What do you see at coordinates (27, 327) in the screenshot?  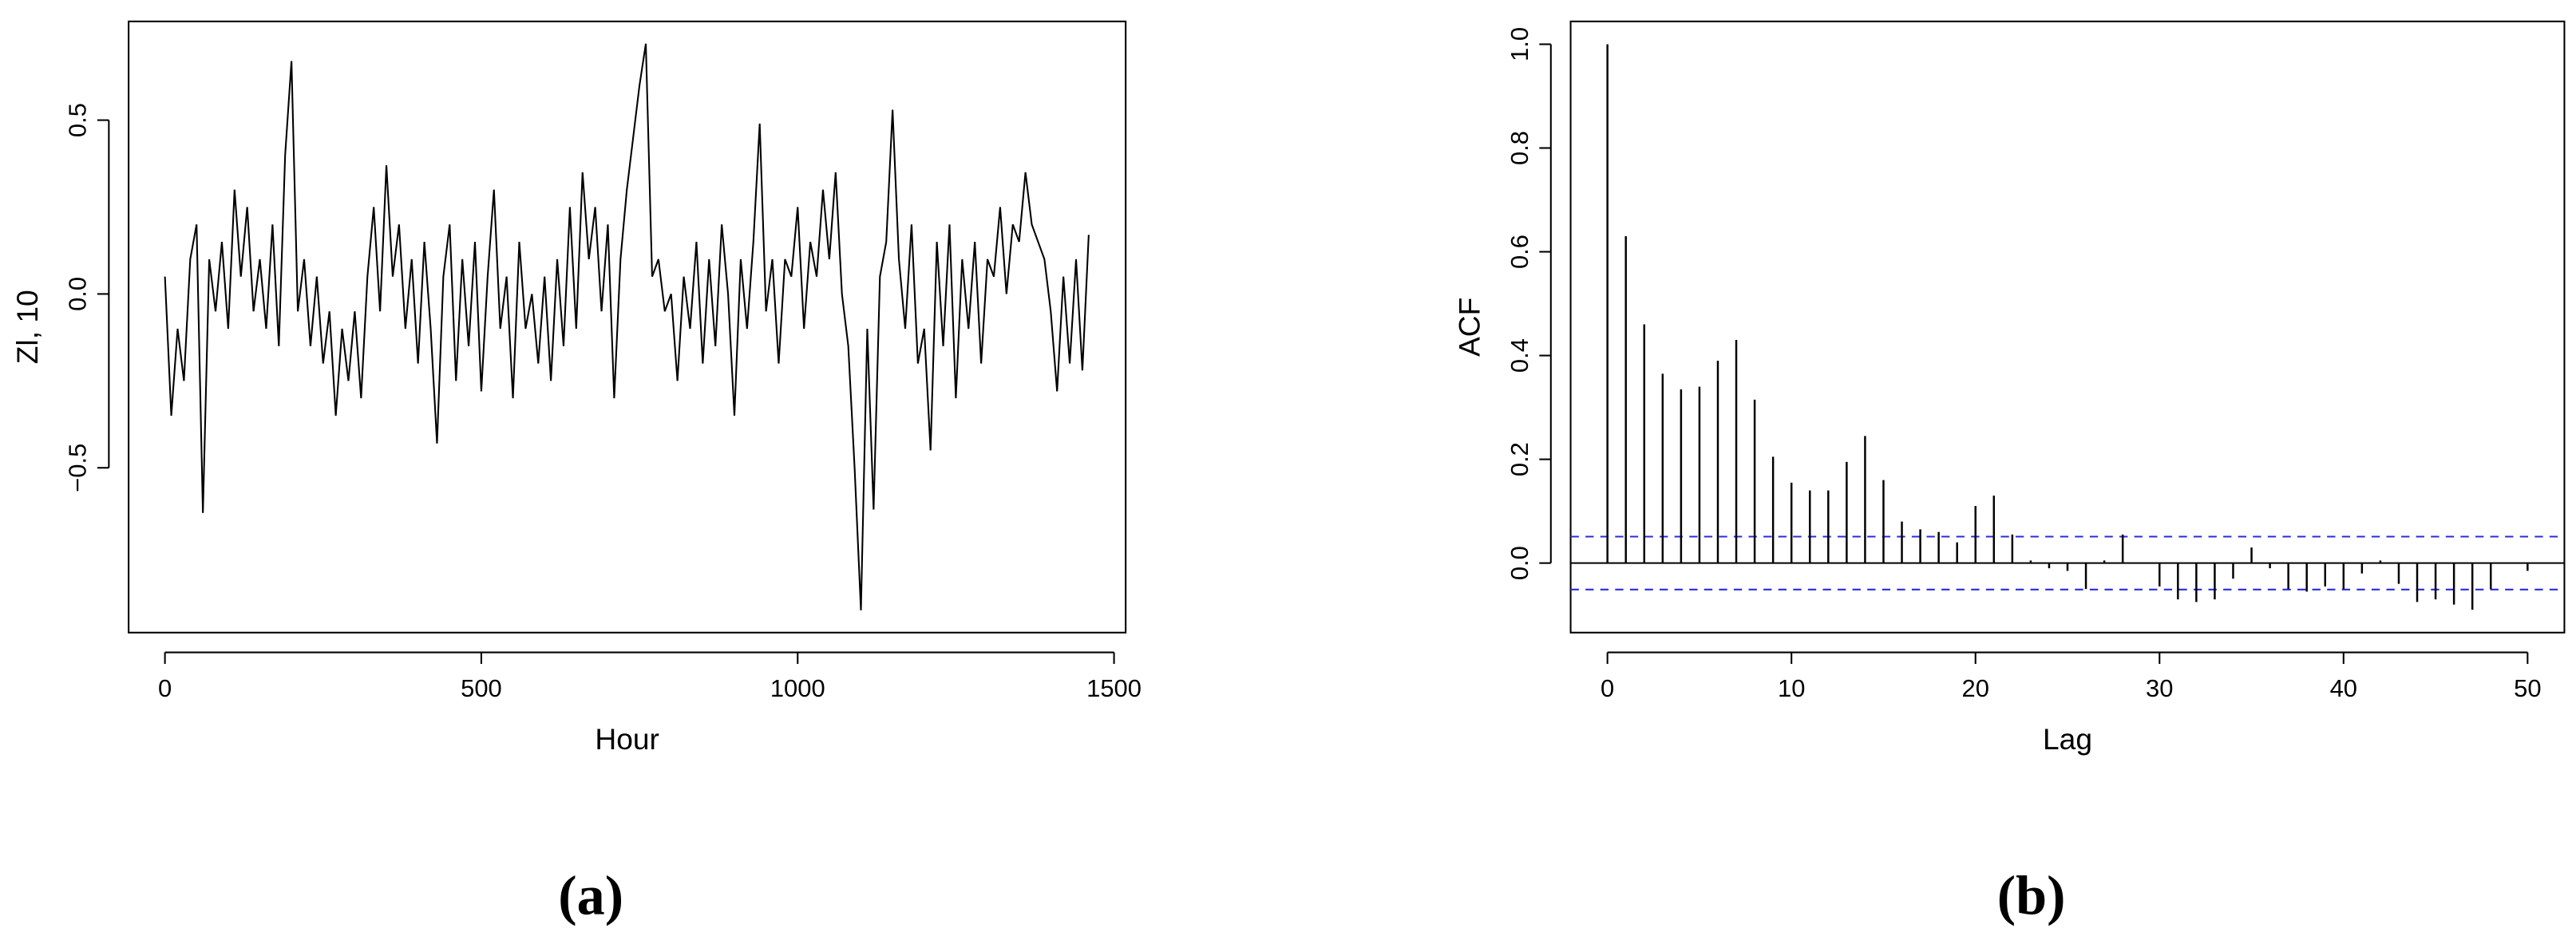 I see `y-axis-title: Zl, 10` at bounding box center [27, 327].